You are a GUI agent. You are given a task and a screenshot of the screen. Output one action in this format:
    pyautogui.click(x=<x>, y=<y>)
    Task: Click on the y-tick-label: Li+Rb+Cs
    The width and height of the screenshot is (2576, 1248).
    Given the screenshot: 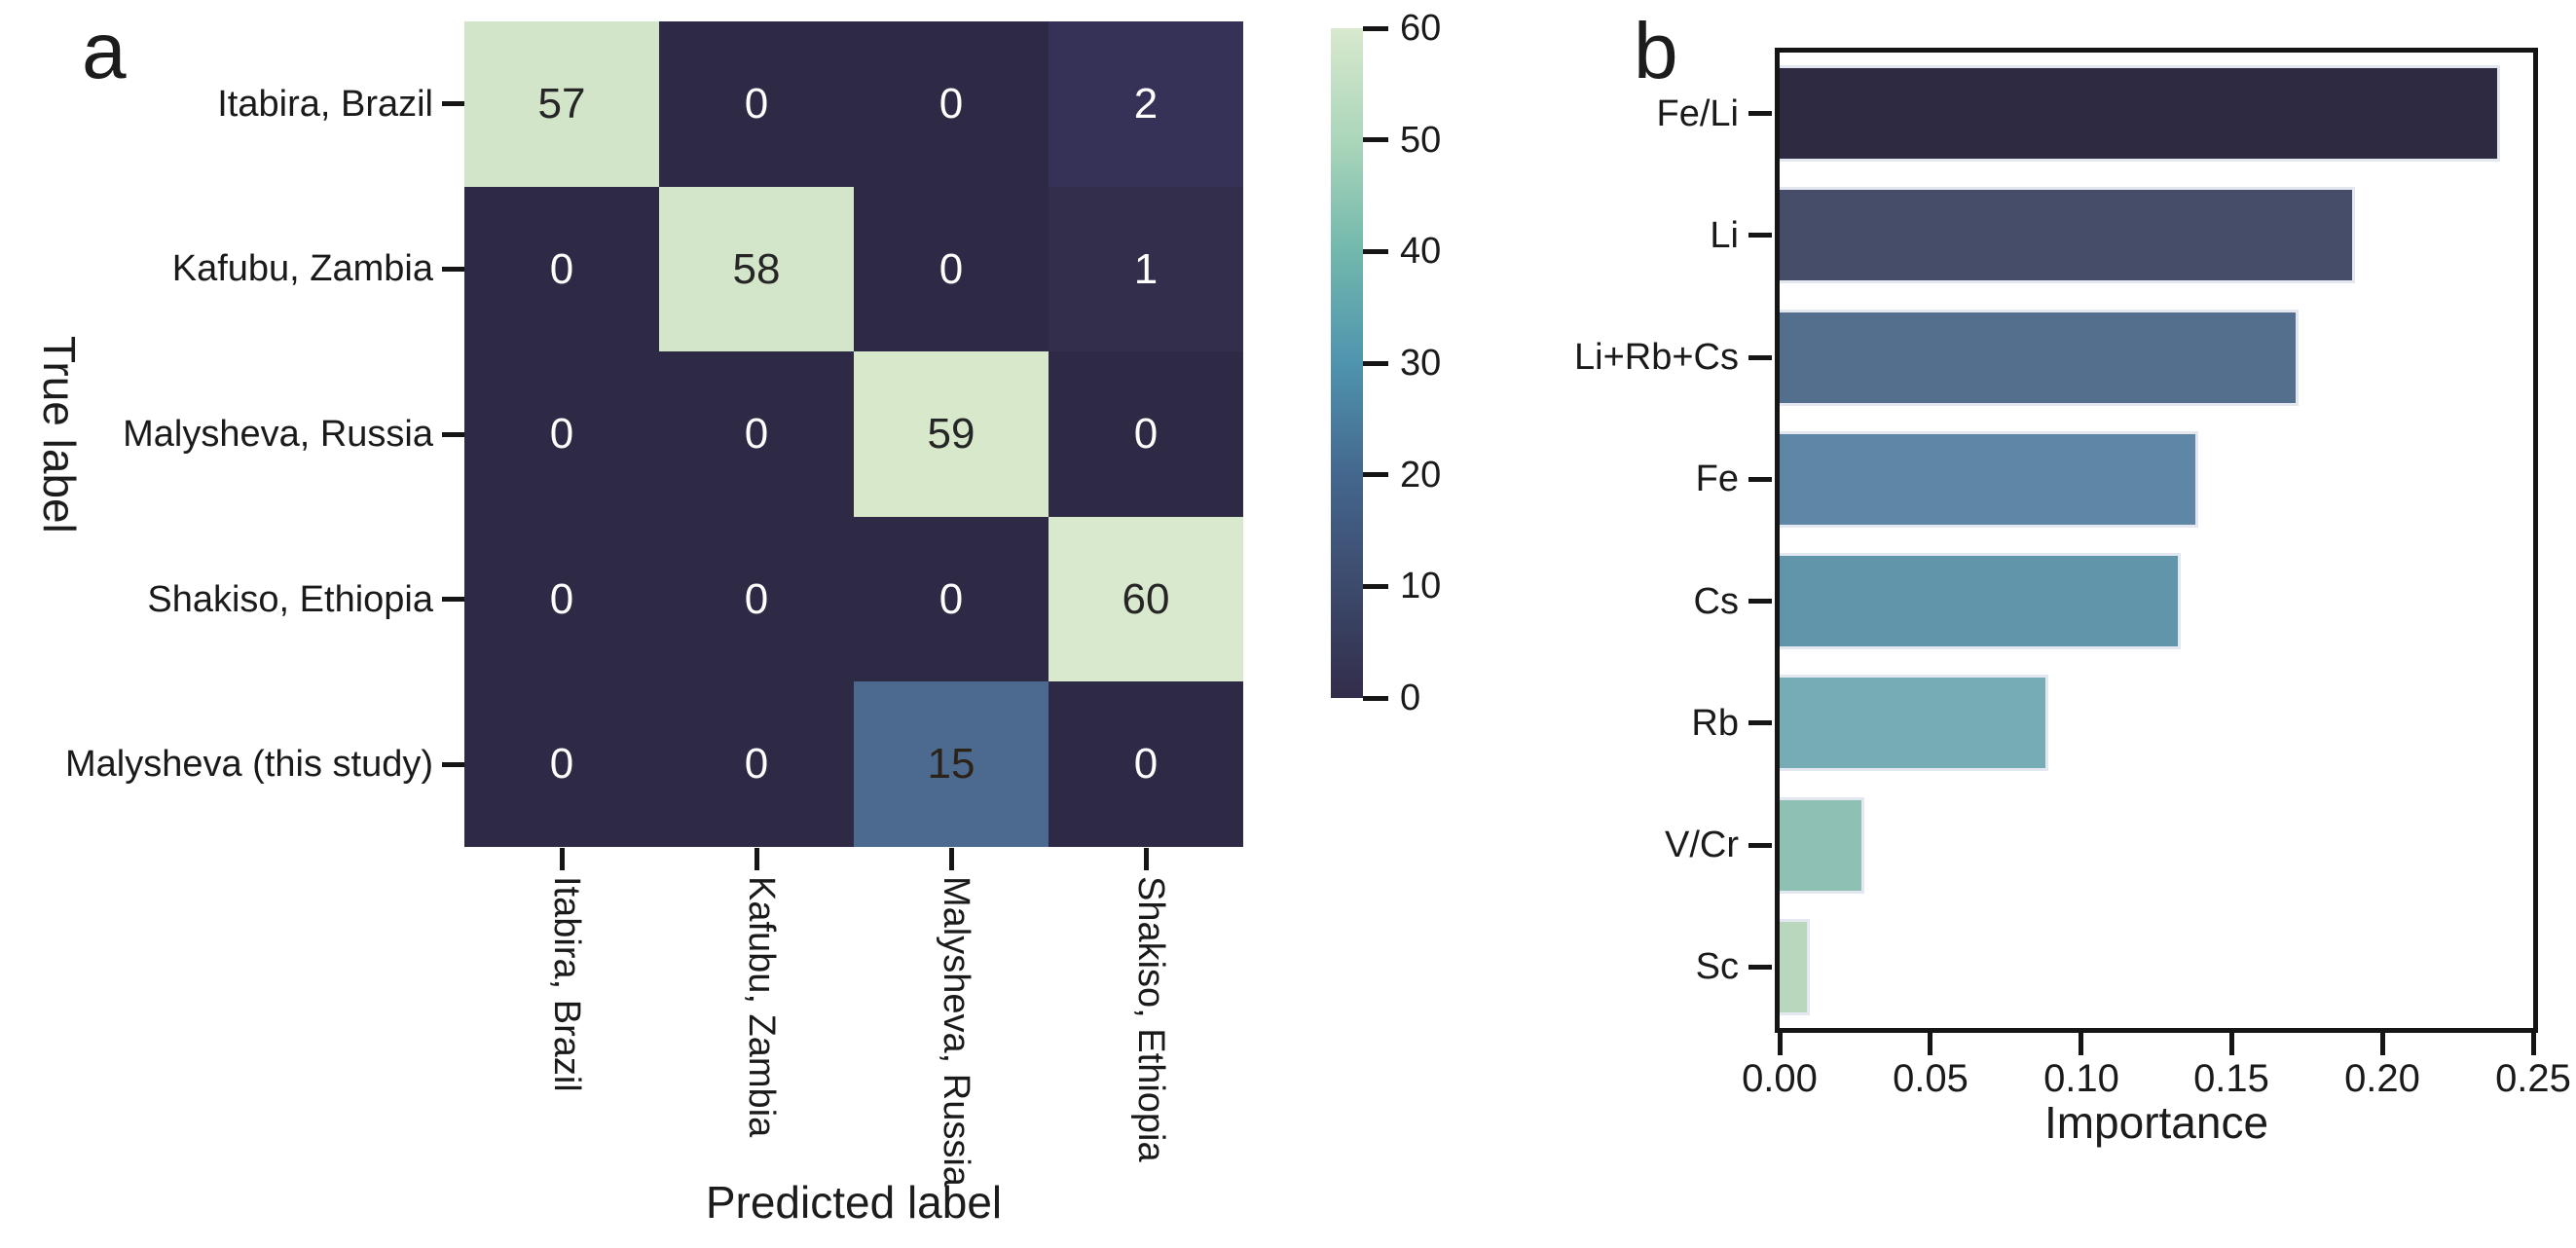 What is the action you would take?
    pyautogui.click(x=1656, y=357)
    